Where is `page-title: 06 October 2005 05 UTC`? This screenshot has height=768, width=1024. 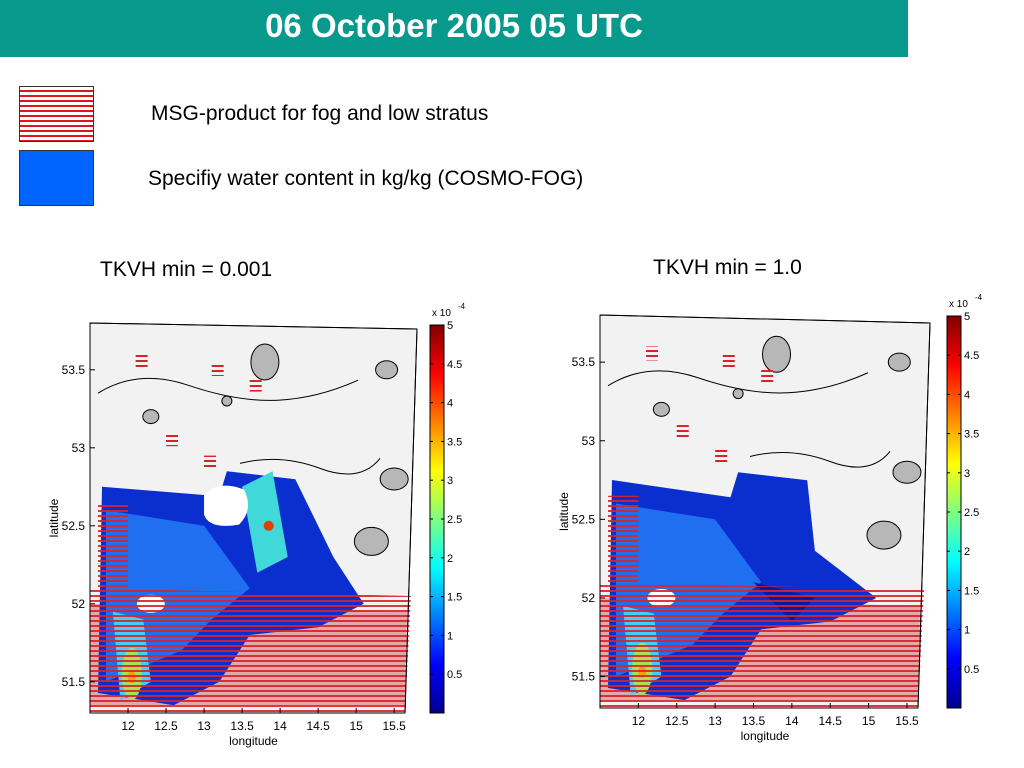 page-title: 06 October 2005 05 UTC is located at coordinates (454, 25).